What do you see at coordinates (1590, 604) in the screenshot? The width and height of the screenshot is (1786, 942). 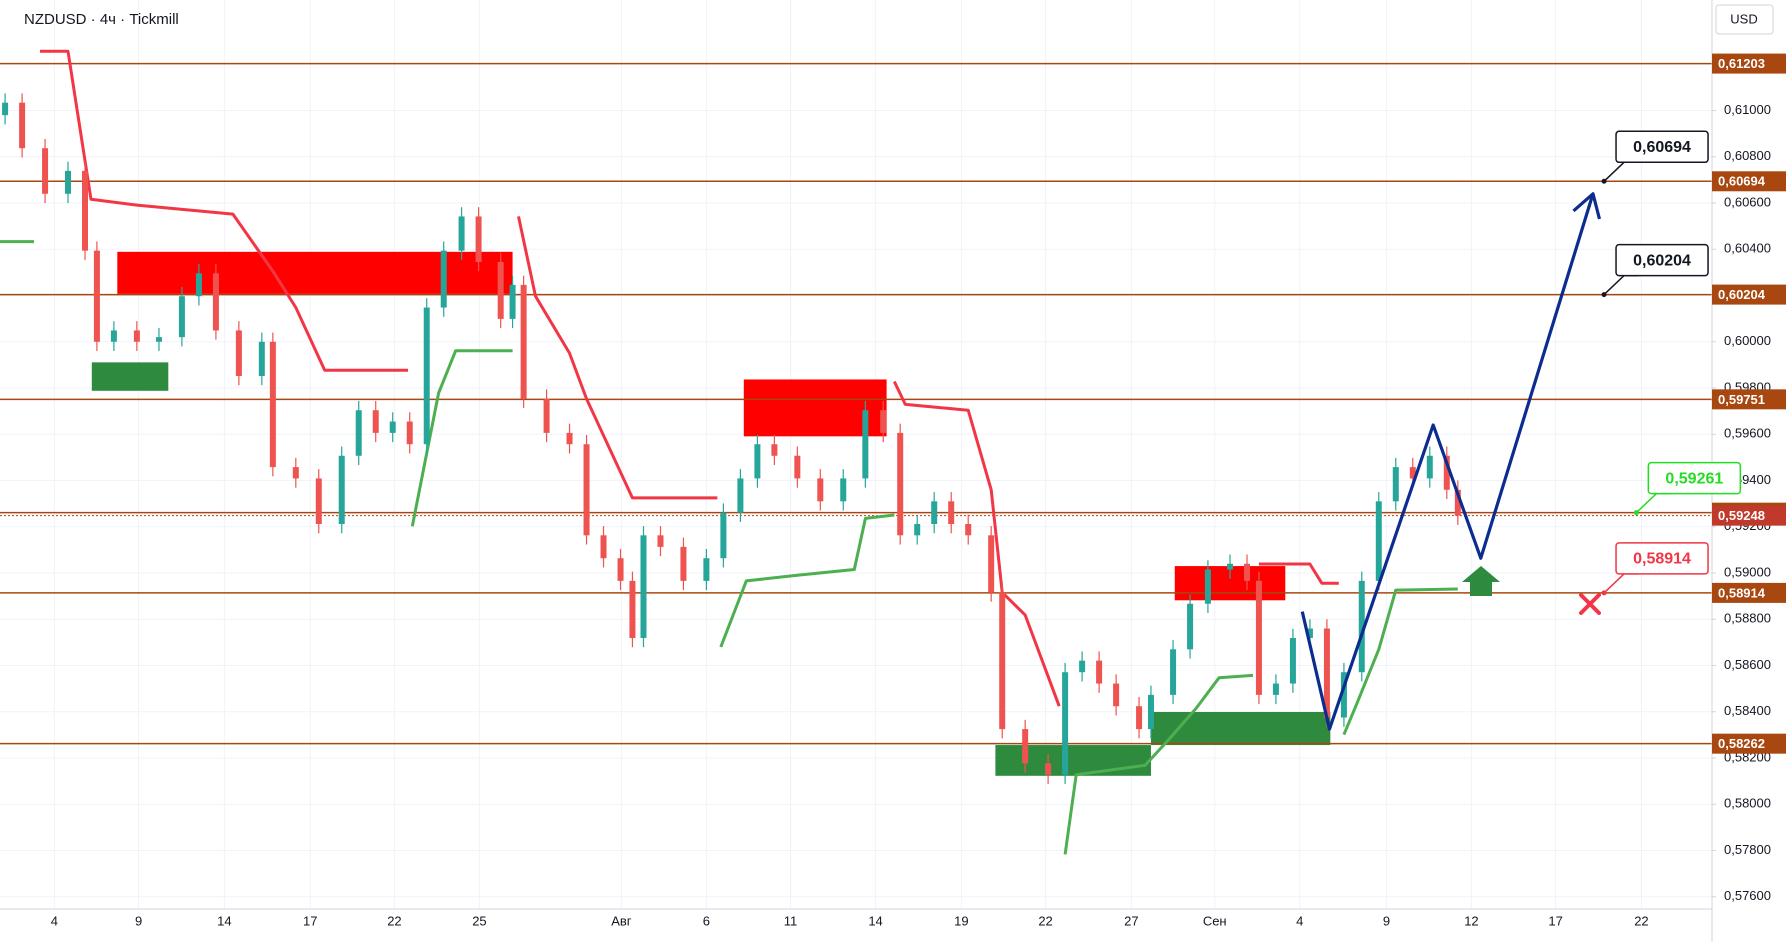 I see `cross-marker` at bounding box center [1590, 604].